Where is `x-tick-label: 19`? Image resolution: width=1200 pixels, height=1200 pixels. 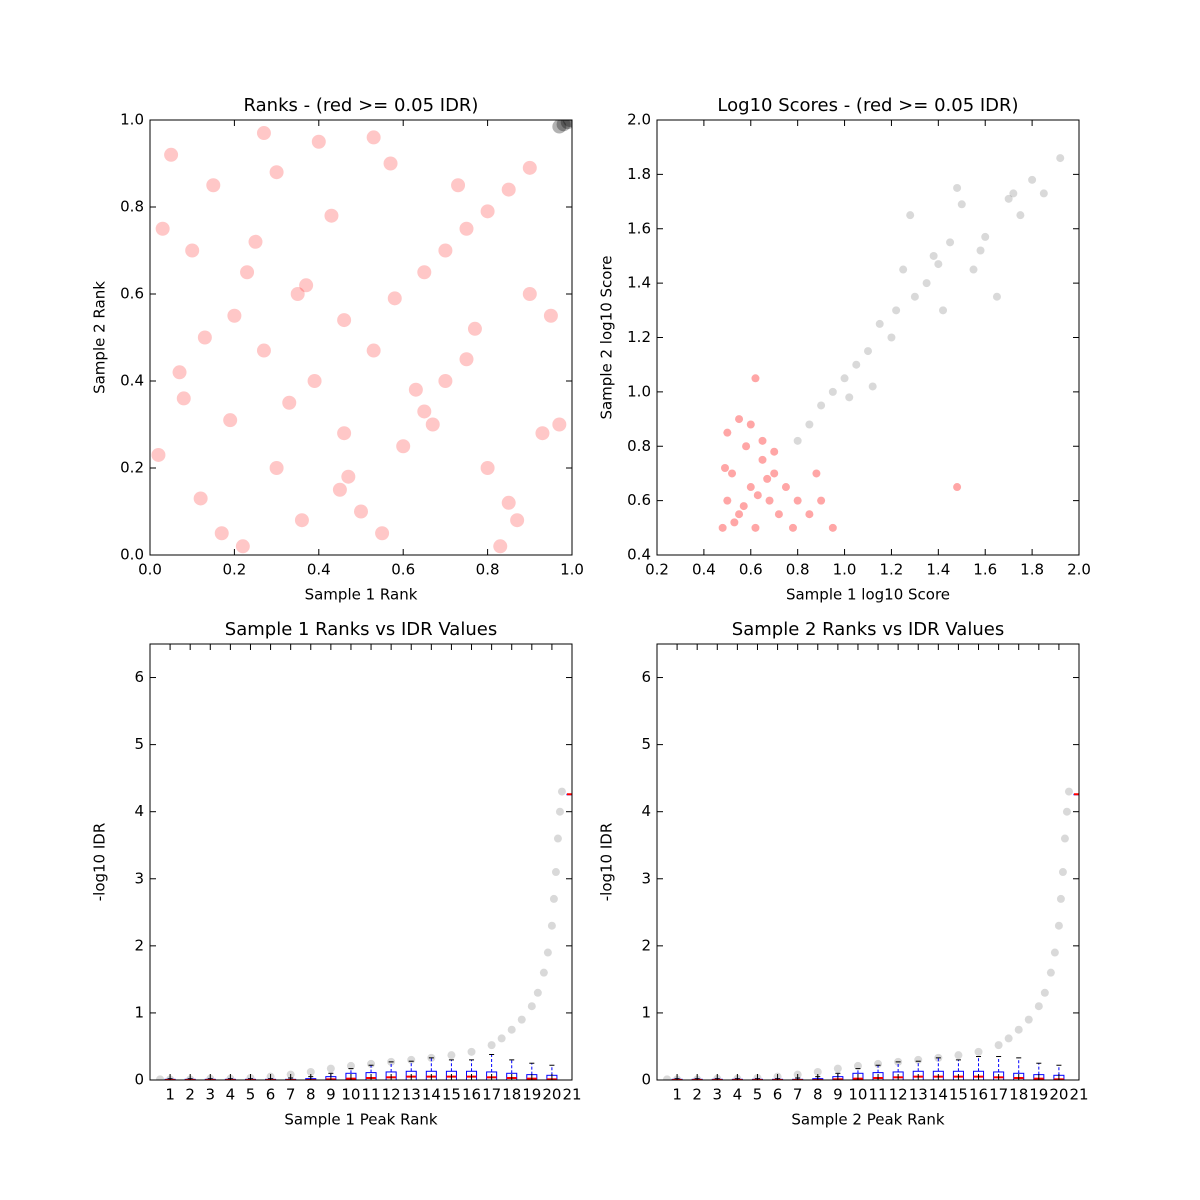 x-tick-label: 19 is located at coordinates (531, 1095).